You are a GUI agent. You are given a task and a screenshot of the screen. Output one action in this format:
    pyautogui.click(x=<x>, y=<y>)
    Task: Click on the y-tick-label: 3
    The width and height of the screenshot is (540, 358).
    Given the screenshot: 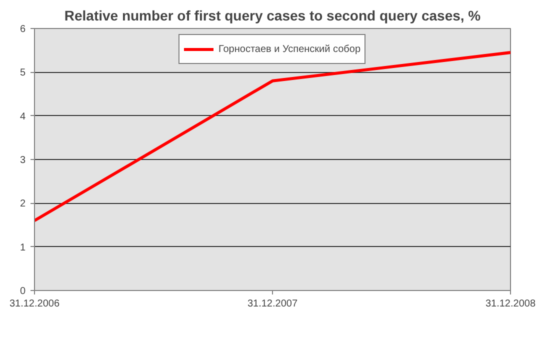 What is the action you would take?
    pyautogui.click(x=23, y=160)
    